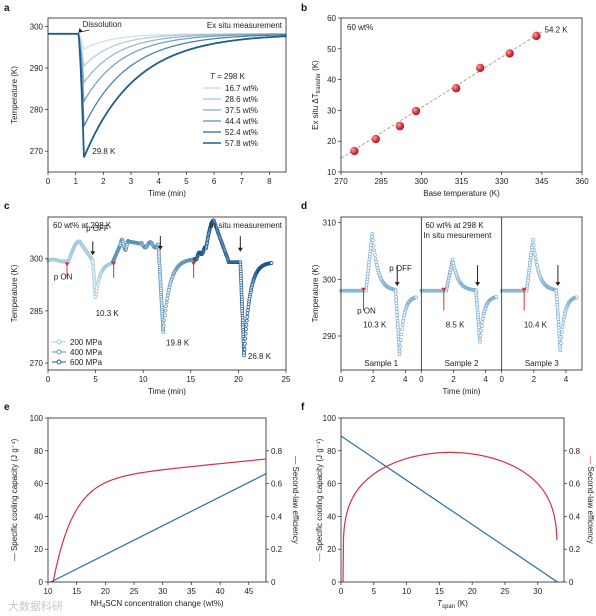  I want to click on c-legend-label: 600 MPa, so click(86, 362).